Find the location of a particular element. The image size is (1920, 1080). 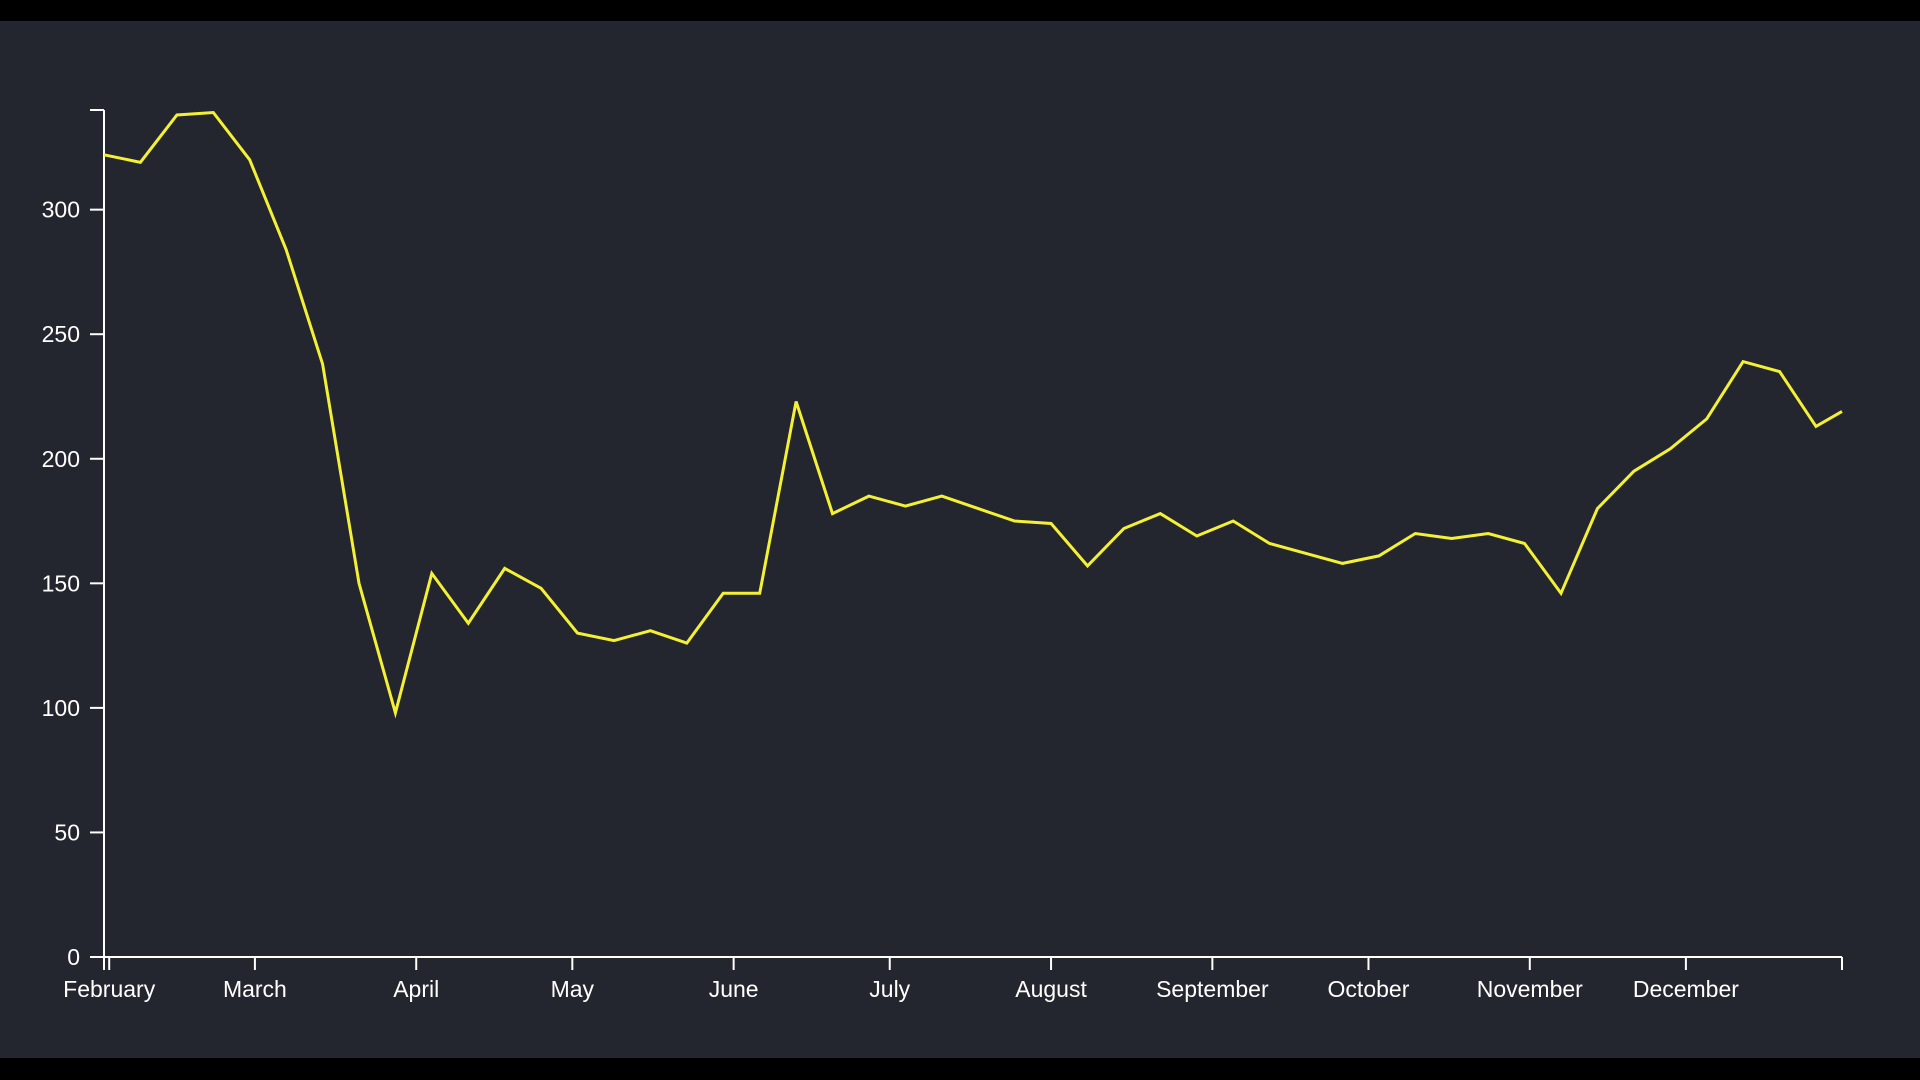

y-tick-label: 300 is located at coordinates (61, 210).